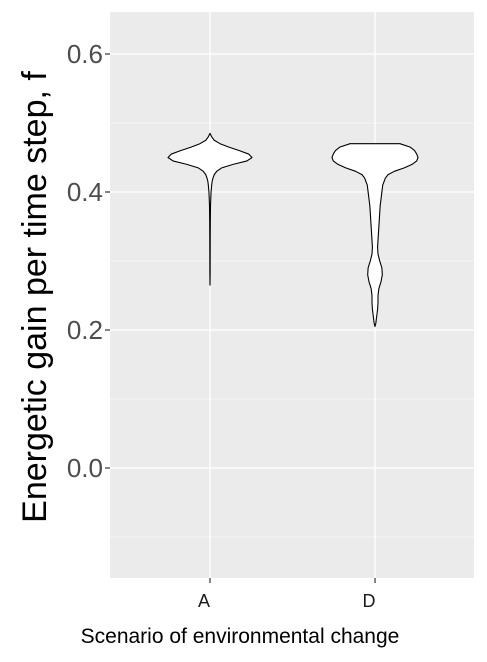 The image size is (487, 662). What do you see at coordinates (210, 209) in the screenshot?
I see `violin-A` at bounding box center [210, 209].